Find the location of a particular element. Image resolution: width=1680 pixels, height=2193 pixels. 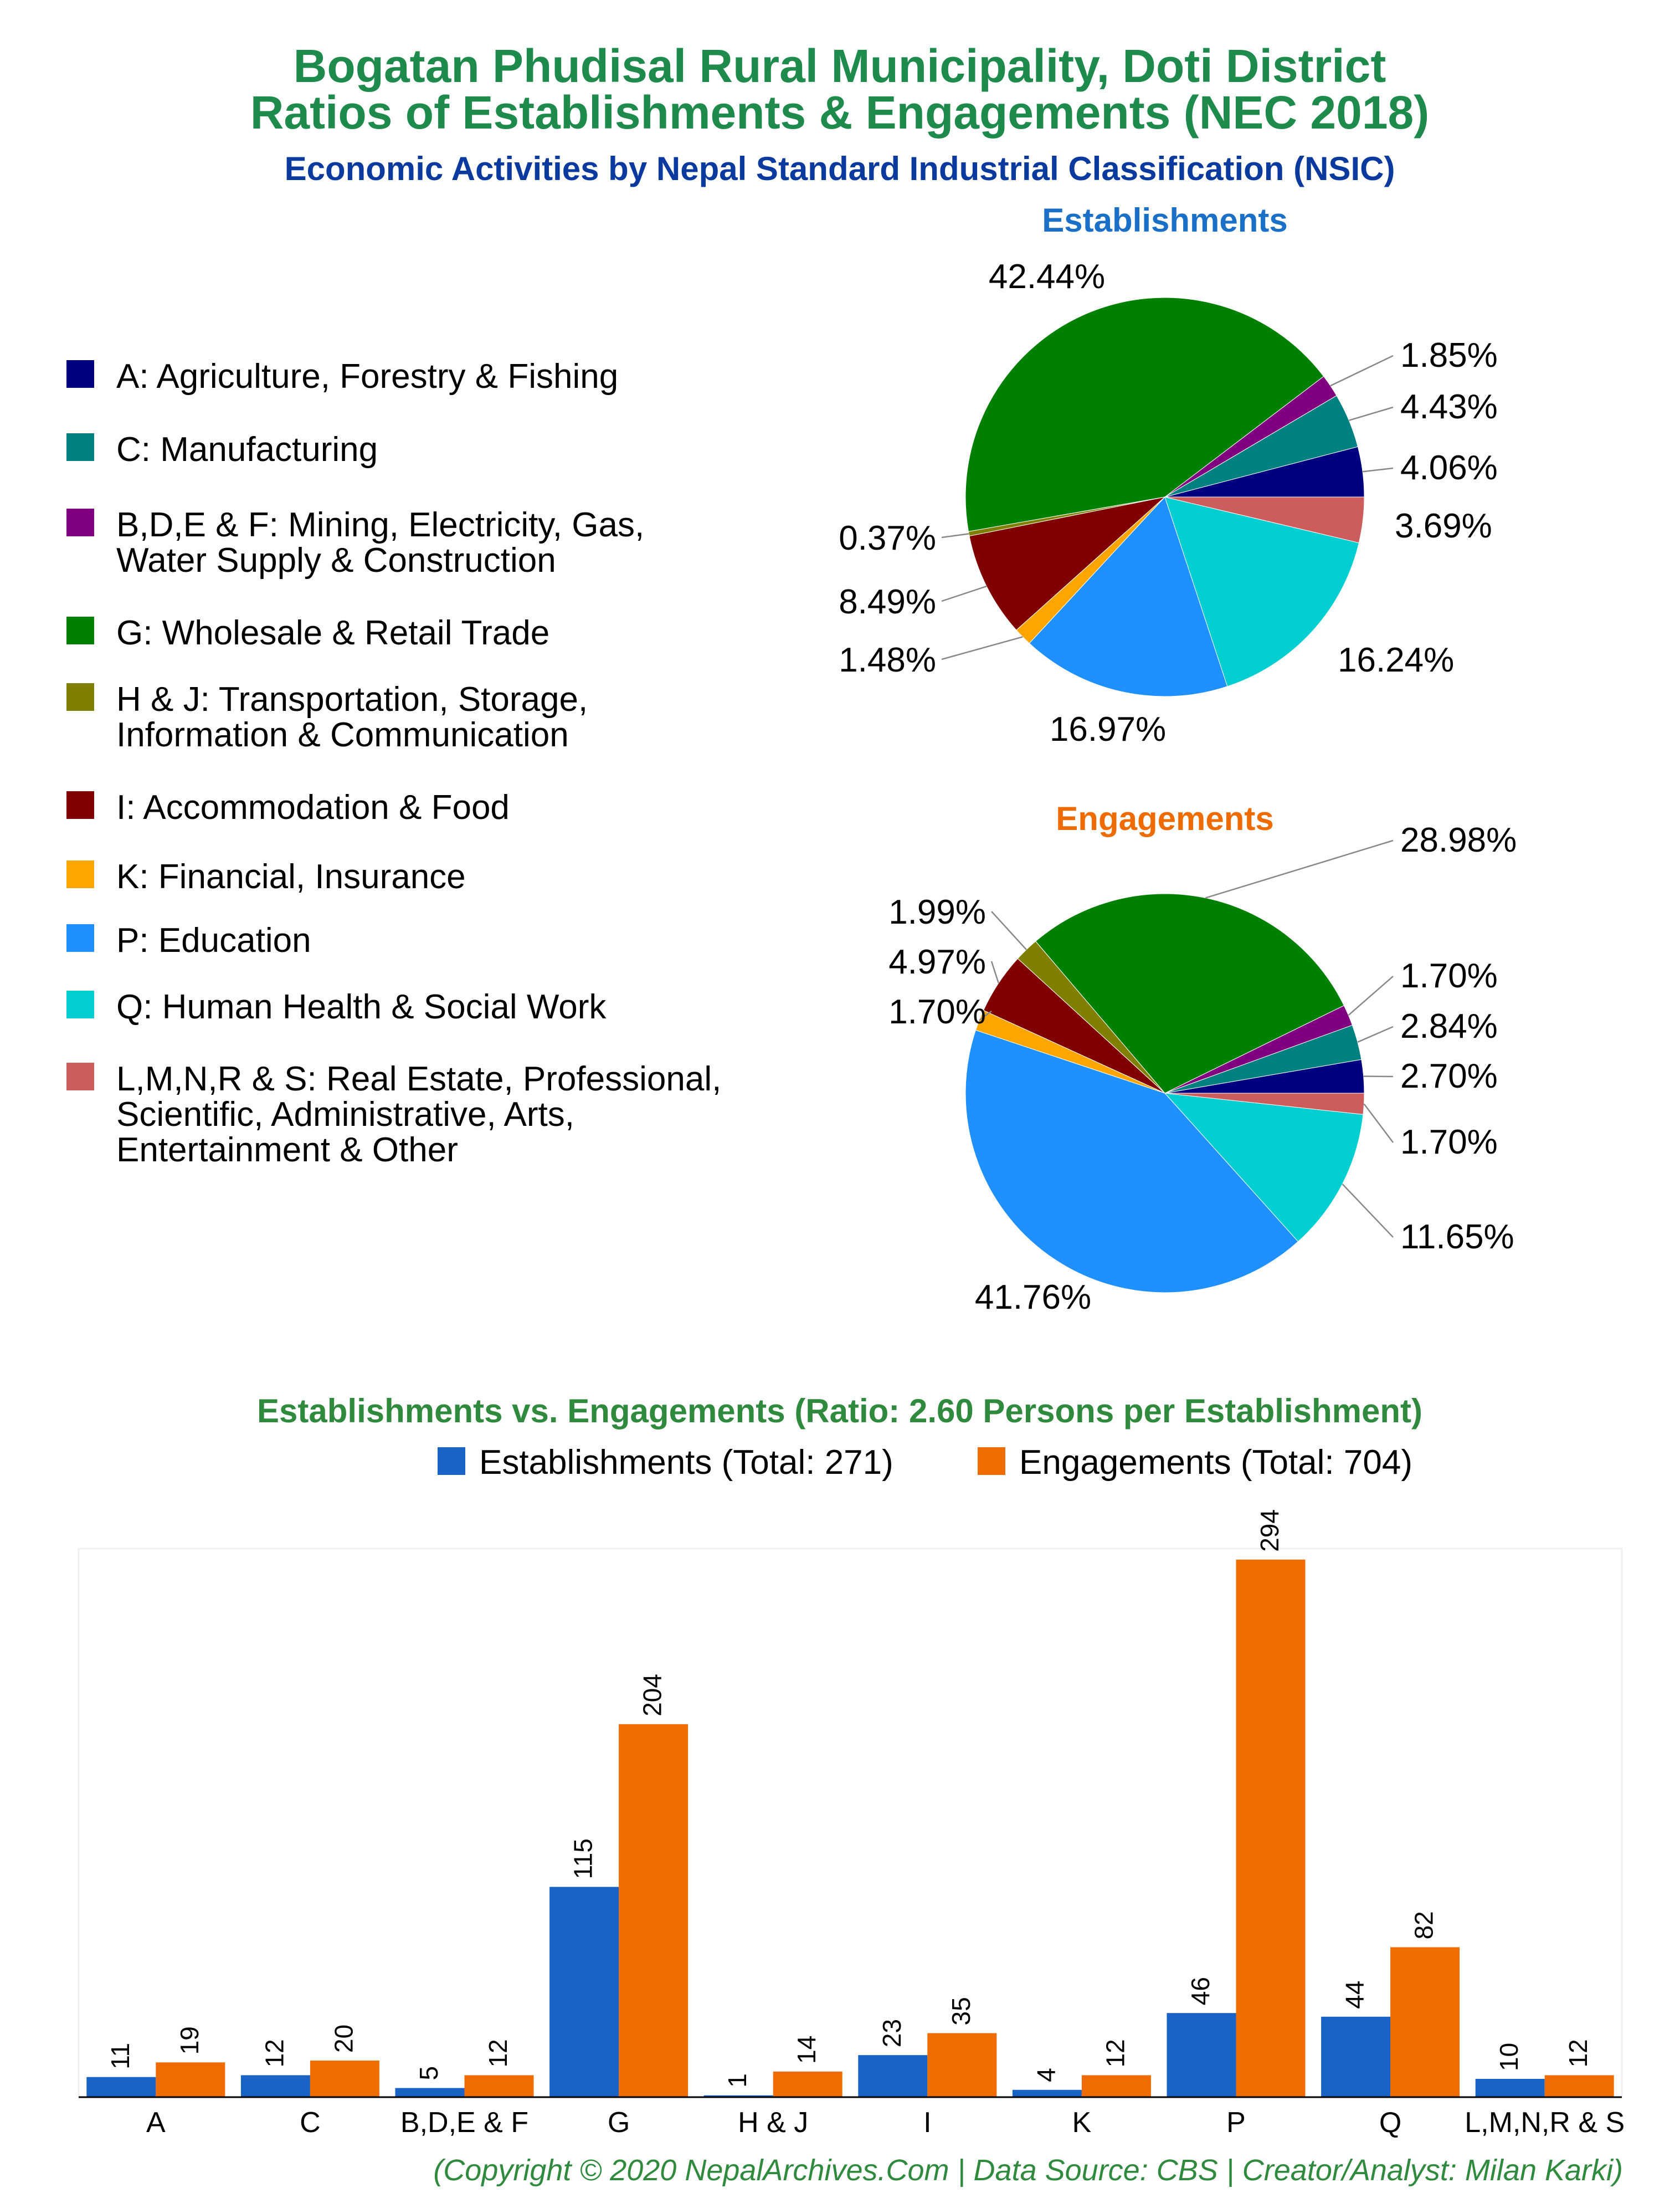

bar-value-label: 23 is located at coordinates (891, 2033).